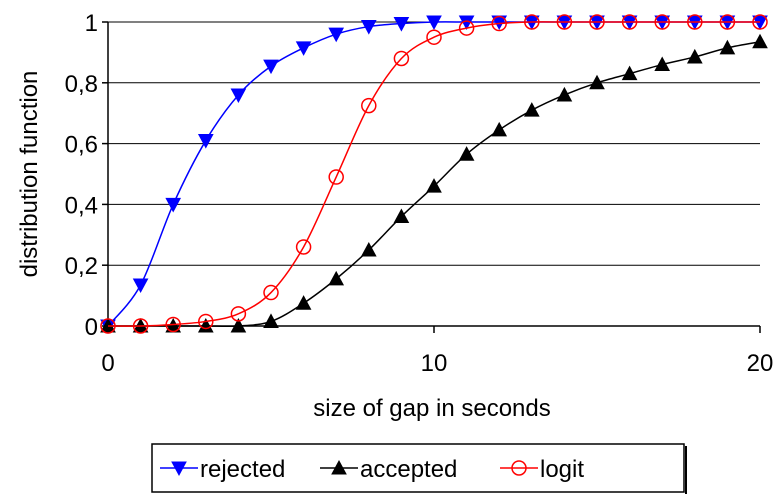 The image size is (773, 496). I want to click on y-tick-label-0: 0, so click(91, 327).